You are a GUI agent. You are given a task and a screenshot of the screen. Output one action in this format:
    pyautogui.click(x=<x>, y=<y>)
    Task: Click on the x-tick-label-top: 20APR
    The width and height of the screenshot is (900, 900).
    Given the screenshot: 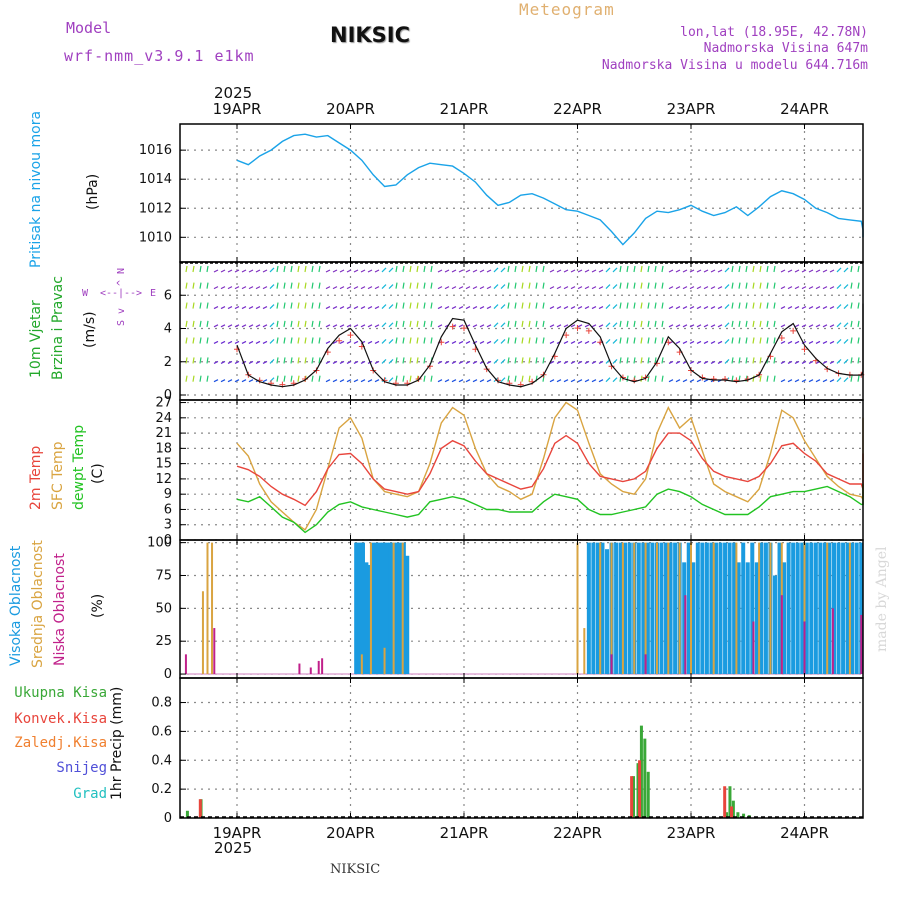 What is the action you would take?
    pyautogui.click(x=350, y=109)
    